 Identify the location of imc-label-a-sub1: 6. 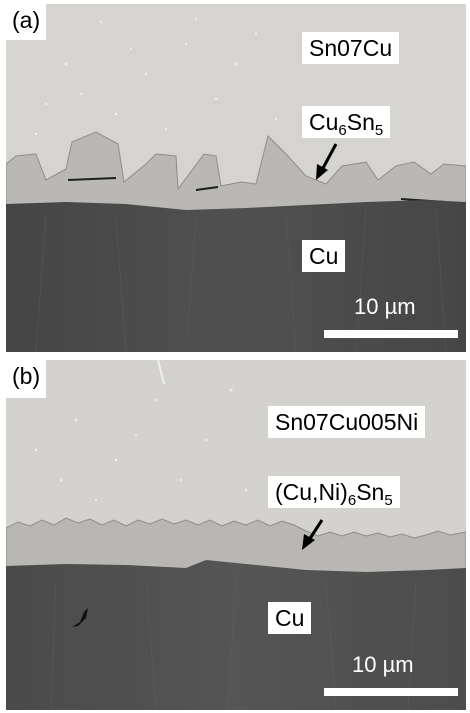
(342, 130).